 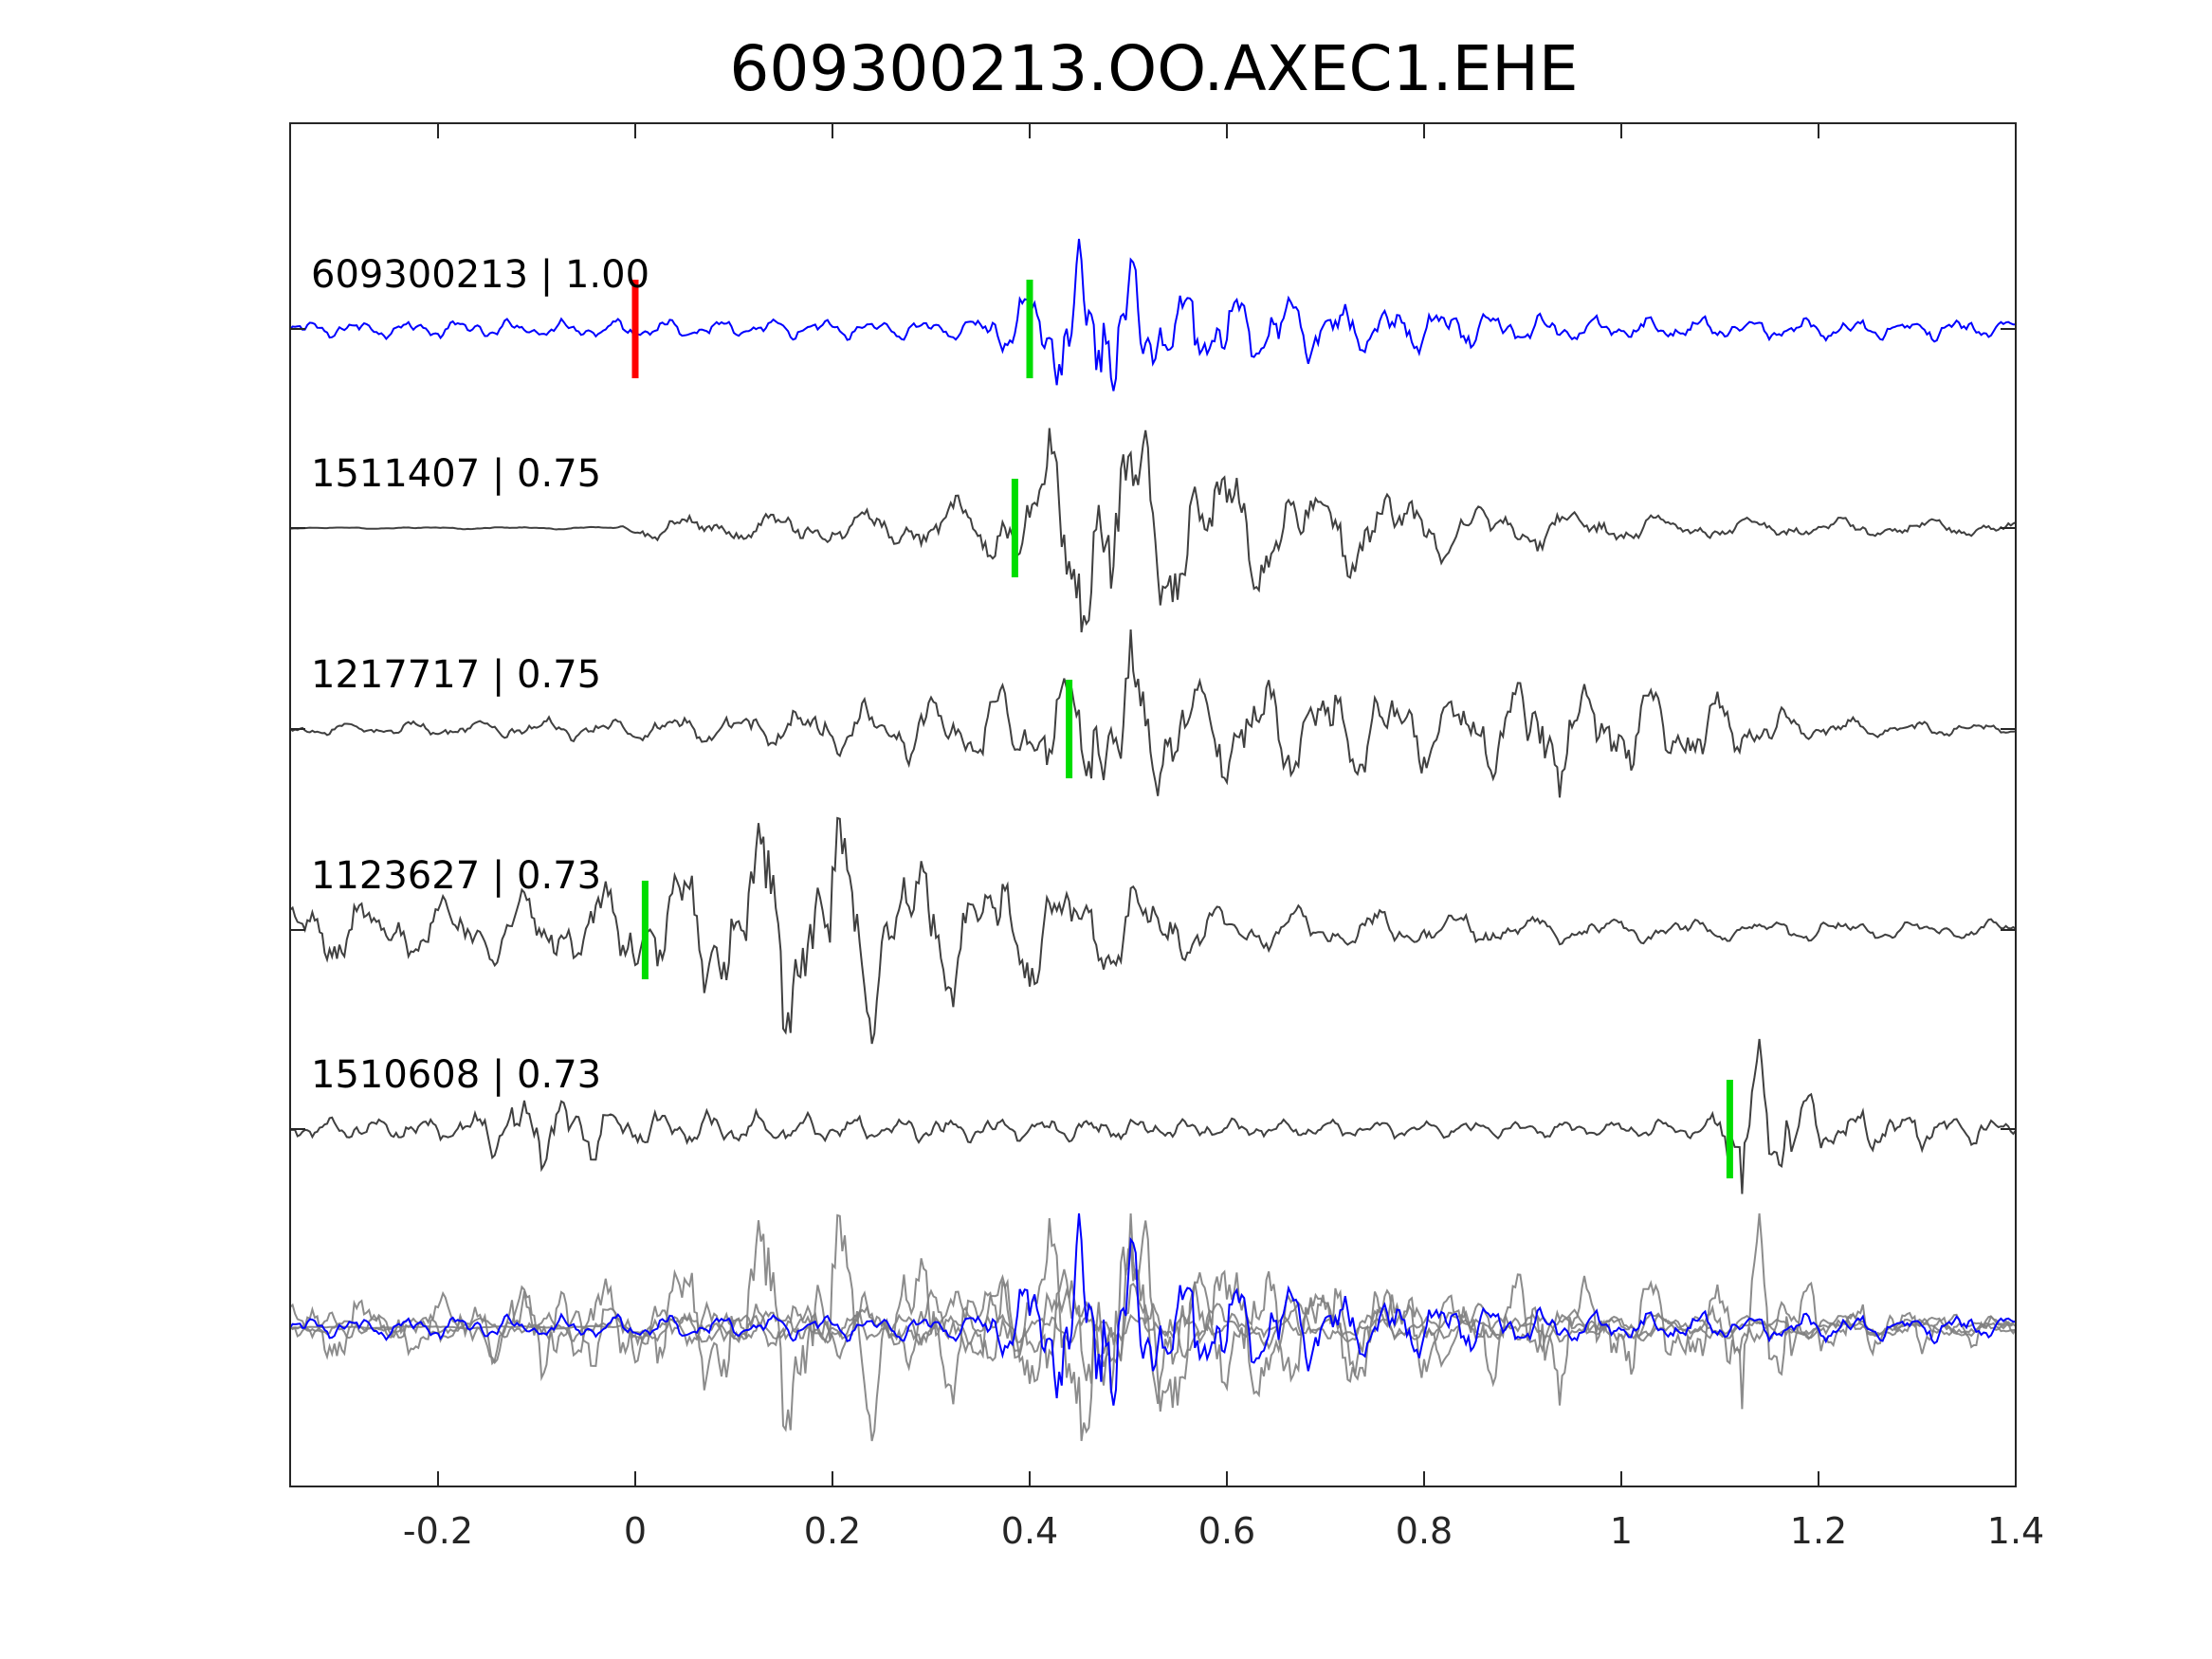 I want to click on x-tick-label: 1.2, so click(x=1818, y=1531).